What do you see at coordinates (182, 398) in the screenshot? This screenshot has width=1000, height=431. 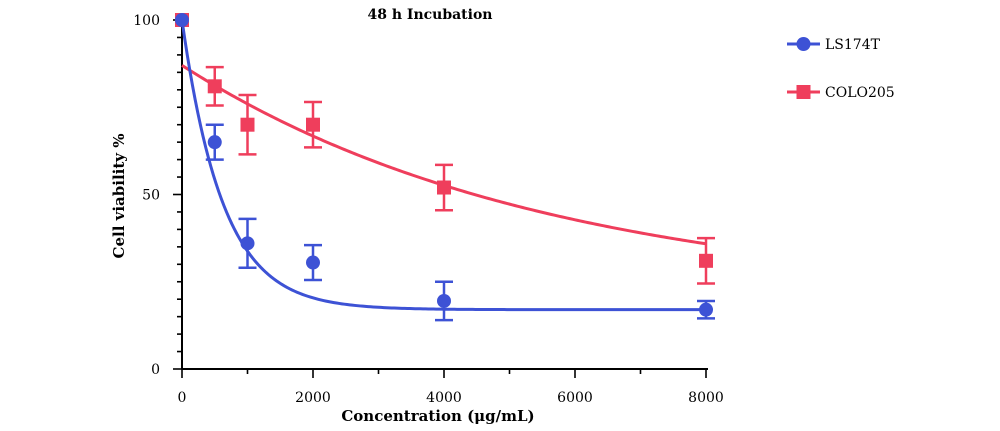 I see `x-tick-label: 0` at bounding box center [182, 398].